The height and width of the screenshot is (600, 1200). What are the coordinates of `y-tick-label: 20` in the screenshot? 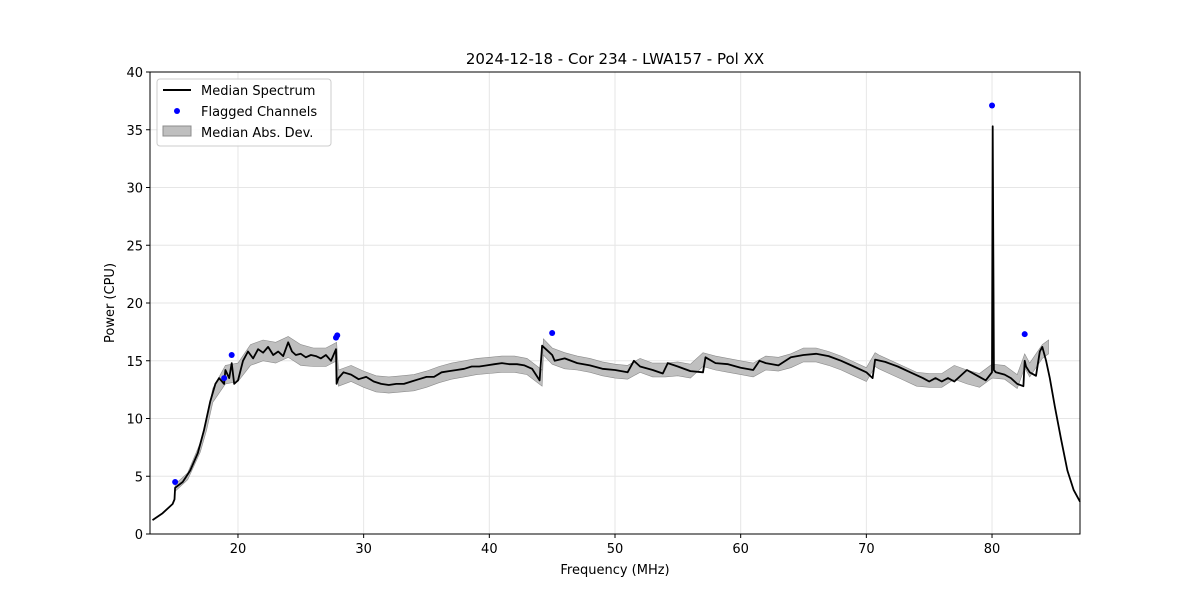 It's located at (134, 304).